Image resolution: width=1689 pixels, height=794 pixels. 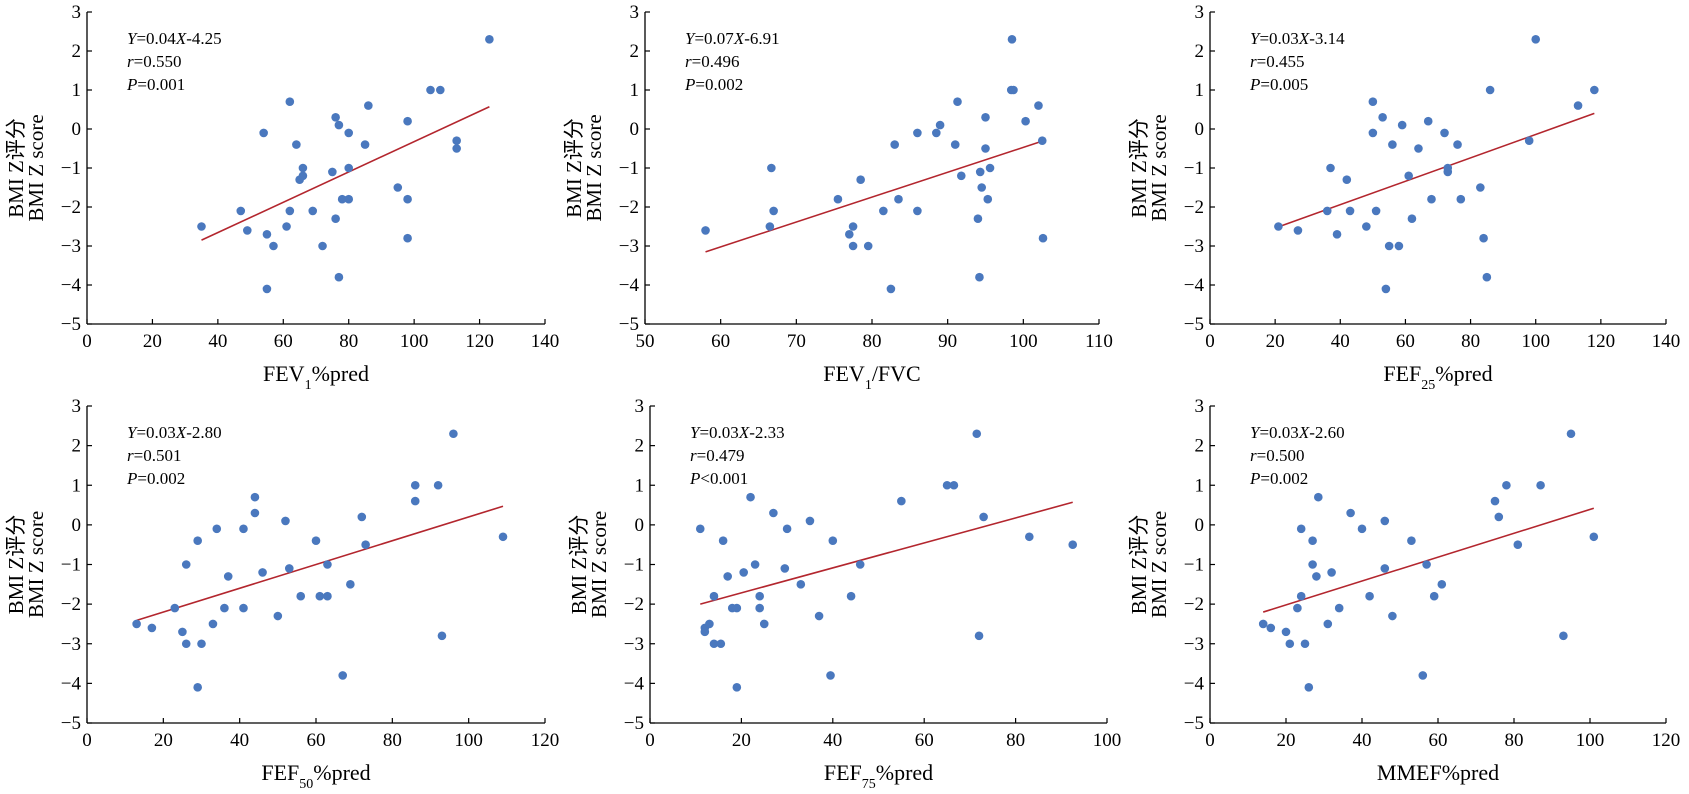 I want to click on regression-annotation: Y=0.03X-3.14, so click(x=1297, y=38).